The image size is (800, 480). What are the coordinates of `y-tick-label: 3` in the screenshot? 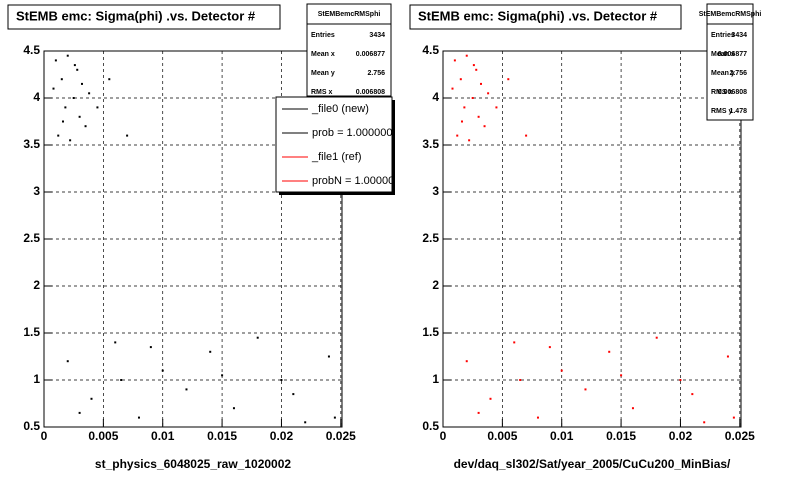 It's located at (435, 191).